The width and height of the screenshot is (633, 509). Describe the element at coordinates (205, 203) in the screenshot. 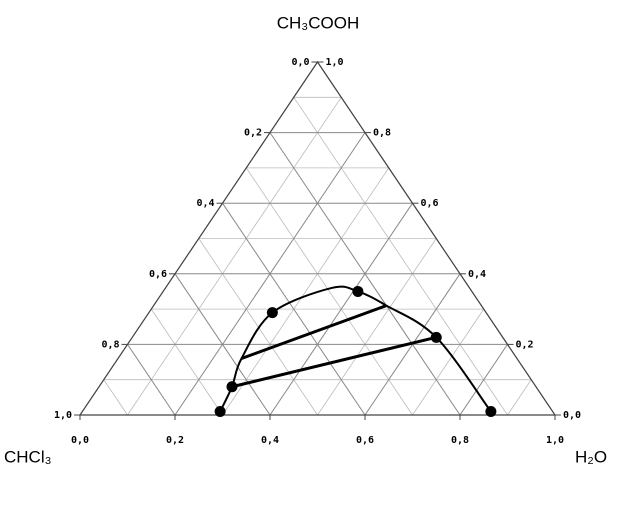

I see `left-tick-label: 0,4` at that location.